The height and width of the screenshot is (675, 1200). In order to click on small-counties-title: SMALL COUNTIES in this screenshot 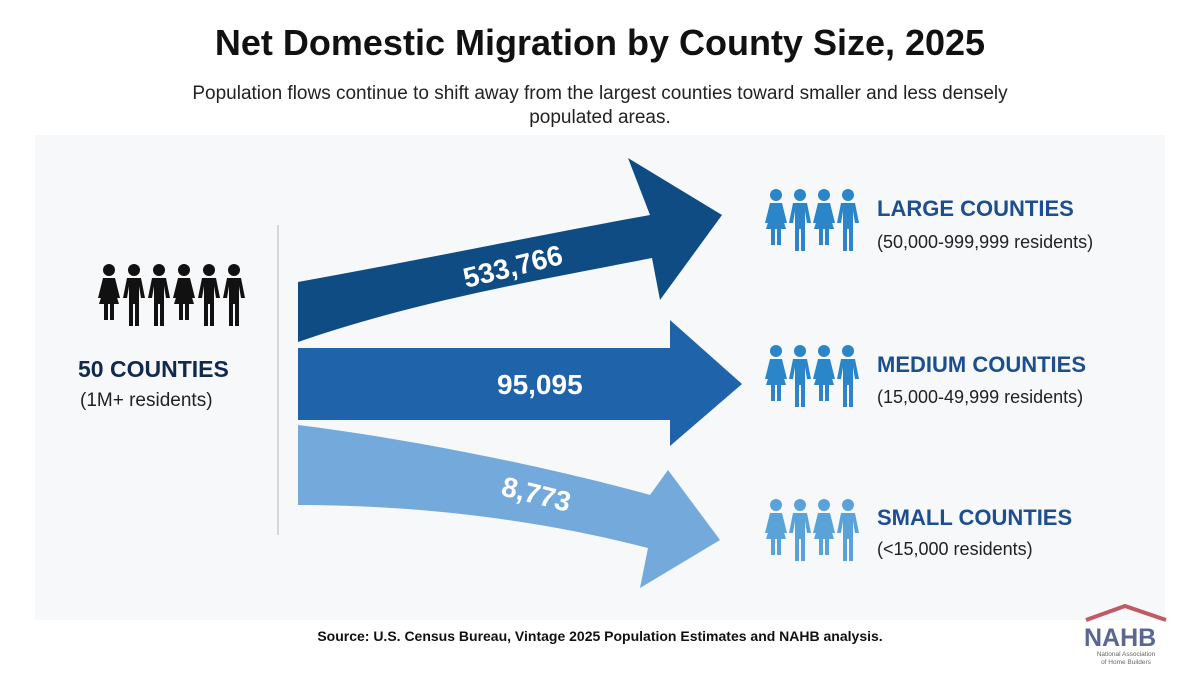, I will do `click(975, 517)`.